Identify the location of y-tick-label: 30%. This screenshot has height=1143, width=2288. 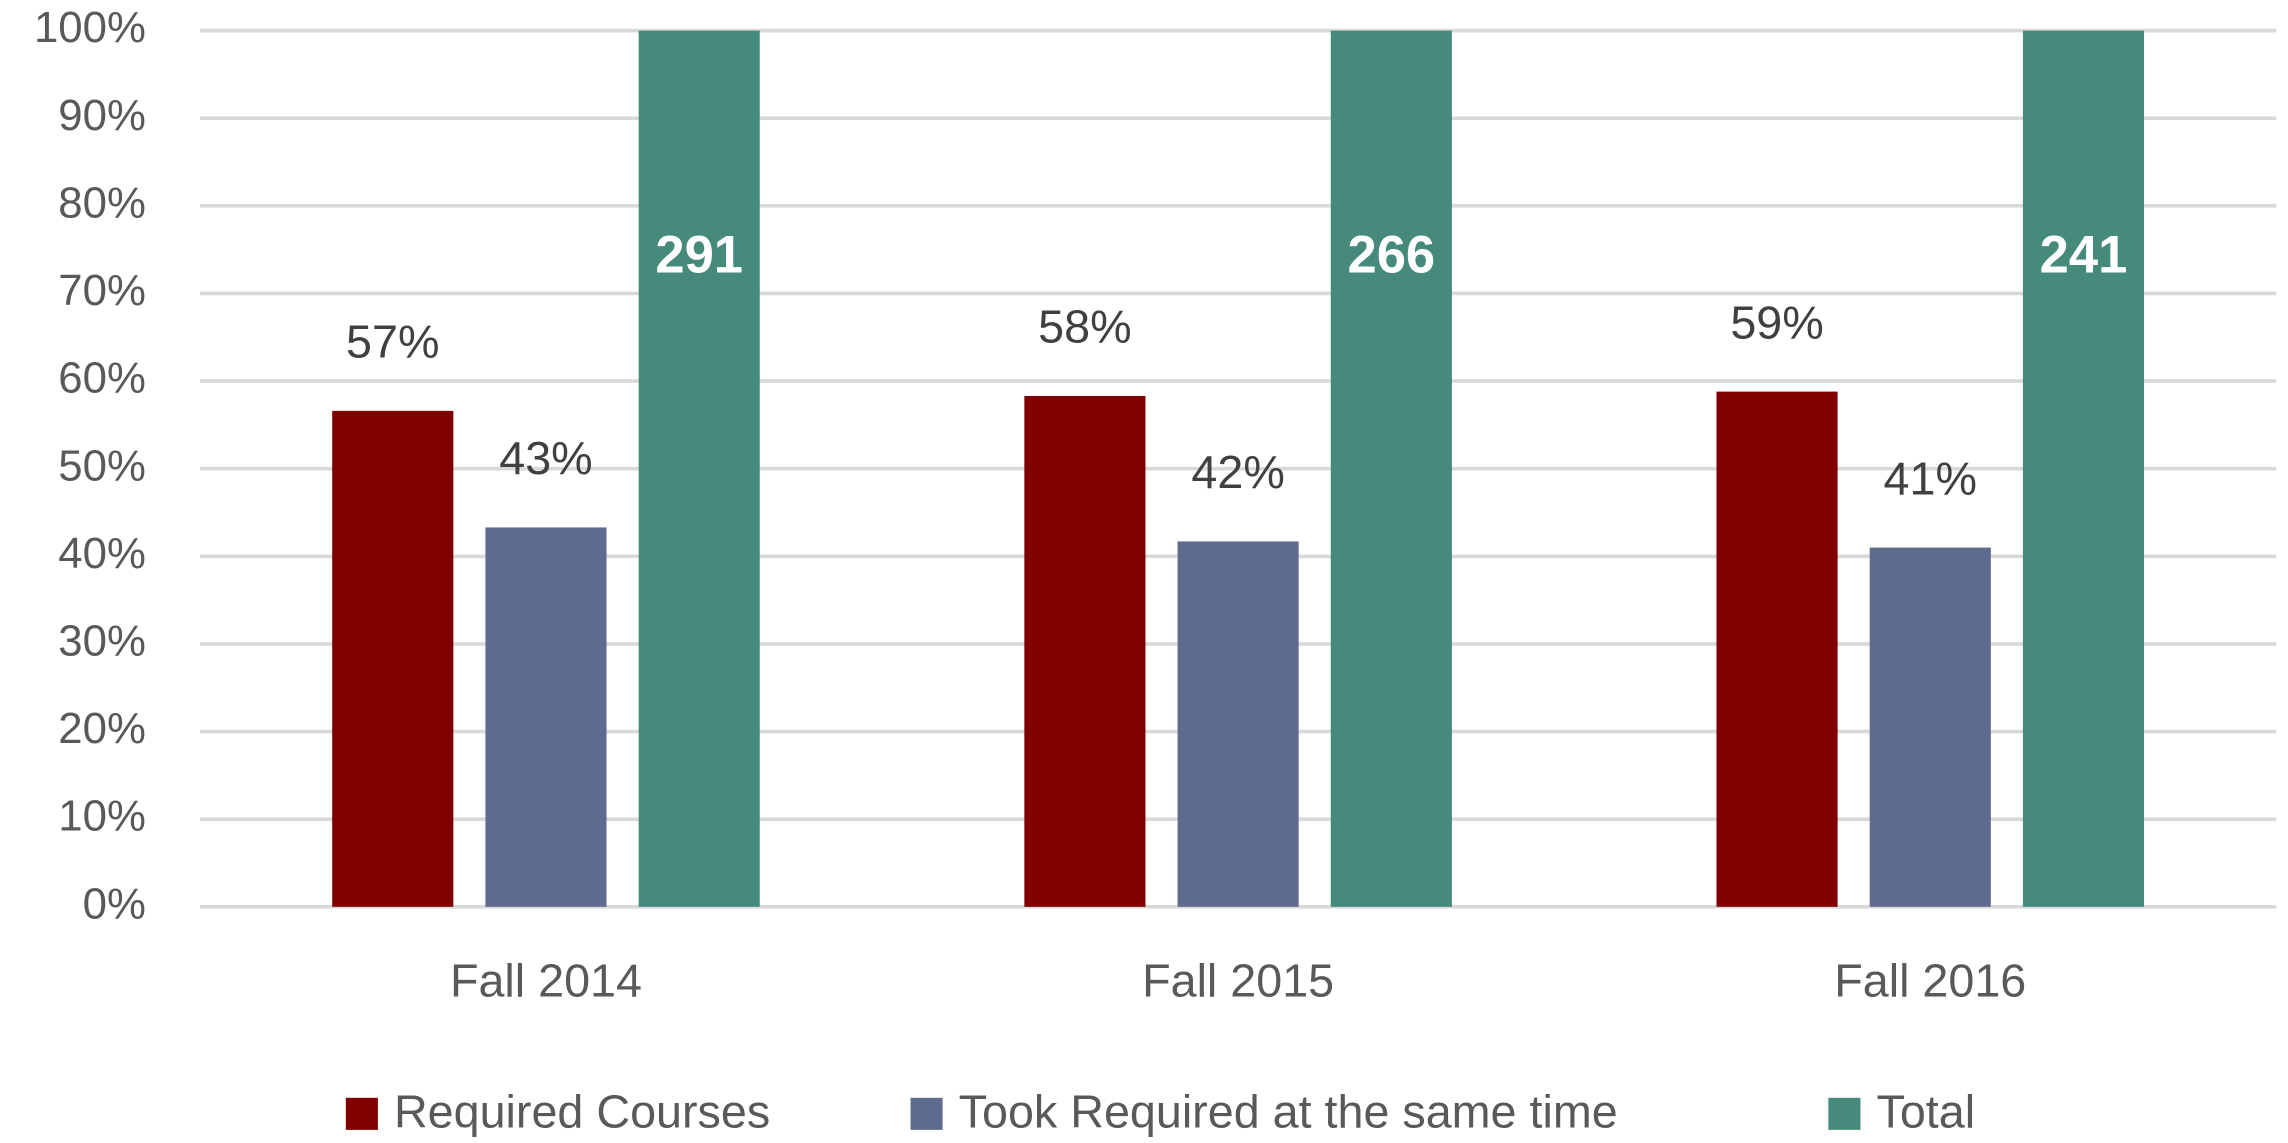
(102, 641).